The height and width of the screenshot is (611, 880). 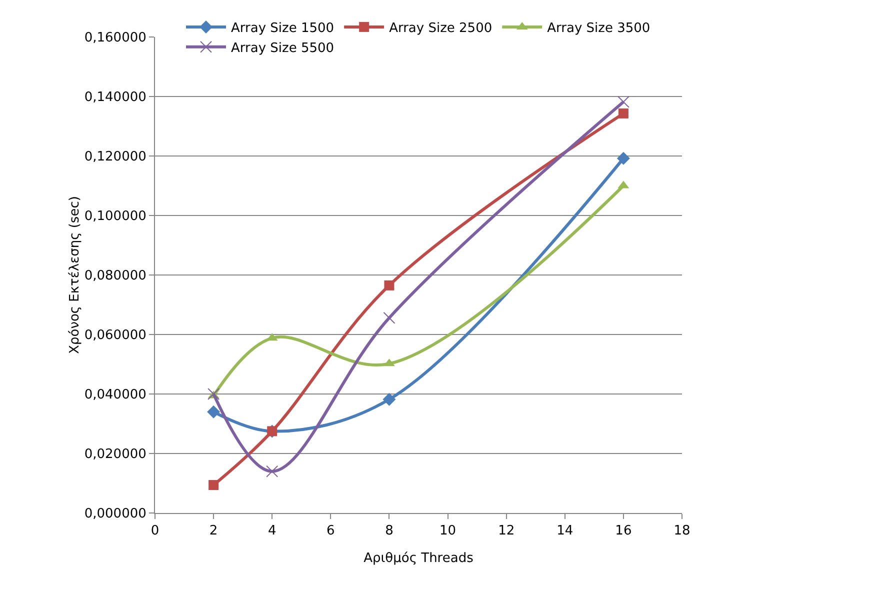 I want to click on y-tick-label: 0,060000, so click(x=115, y=336).